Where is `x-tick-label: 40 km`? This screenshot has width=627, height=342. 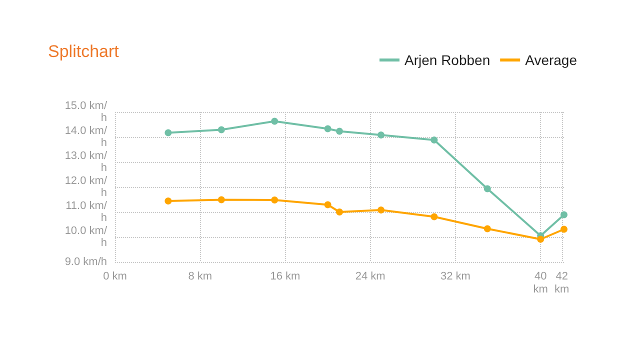
x-tick-label: 40 km is located at coordinates (540, 283).